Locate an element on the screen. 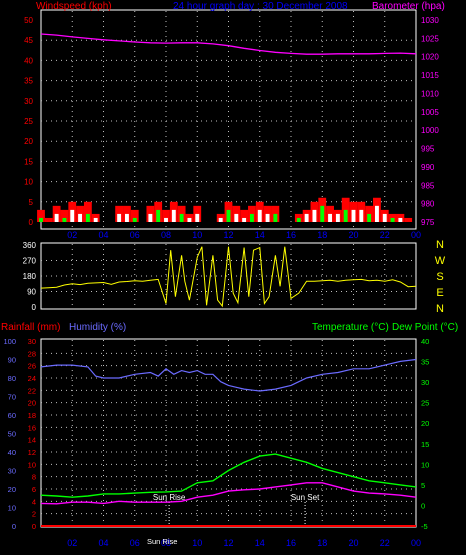 Image resolution: width=466 pixels, height=555 pixels. temperature-ticks: -5 0 5 10 15 20 25 30 35 40 is located at coordinates (425, 434).